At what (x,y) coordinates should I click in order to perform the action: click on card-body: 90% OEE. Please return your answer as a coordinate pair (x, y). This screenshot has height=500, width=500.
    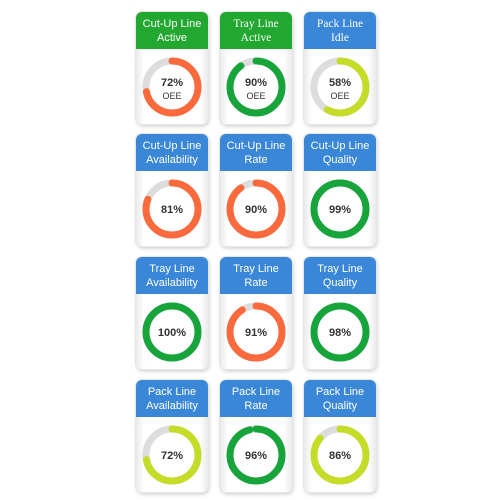
    Looking at the image, I should click on (256, 86).